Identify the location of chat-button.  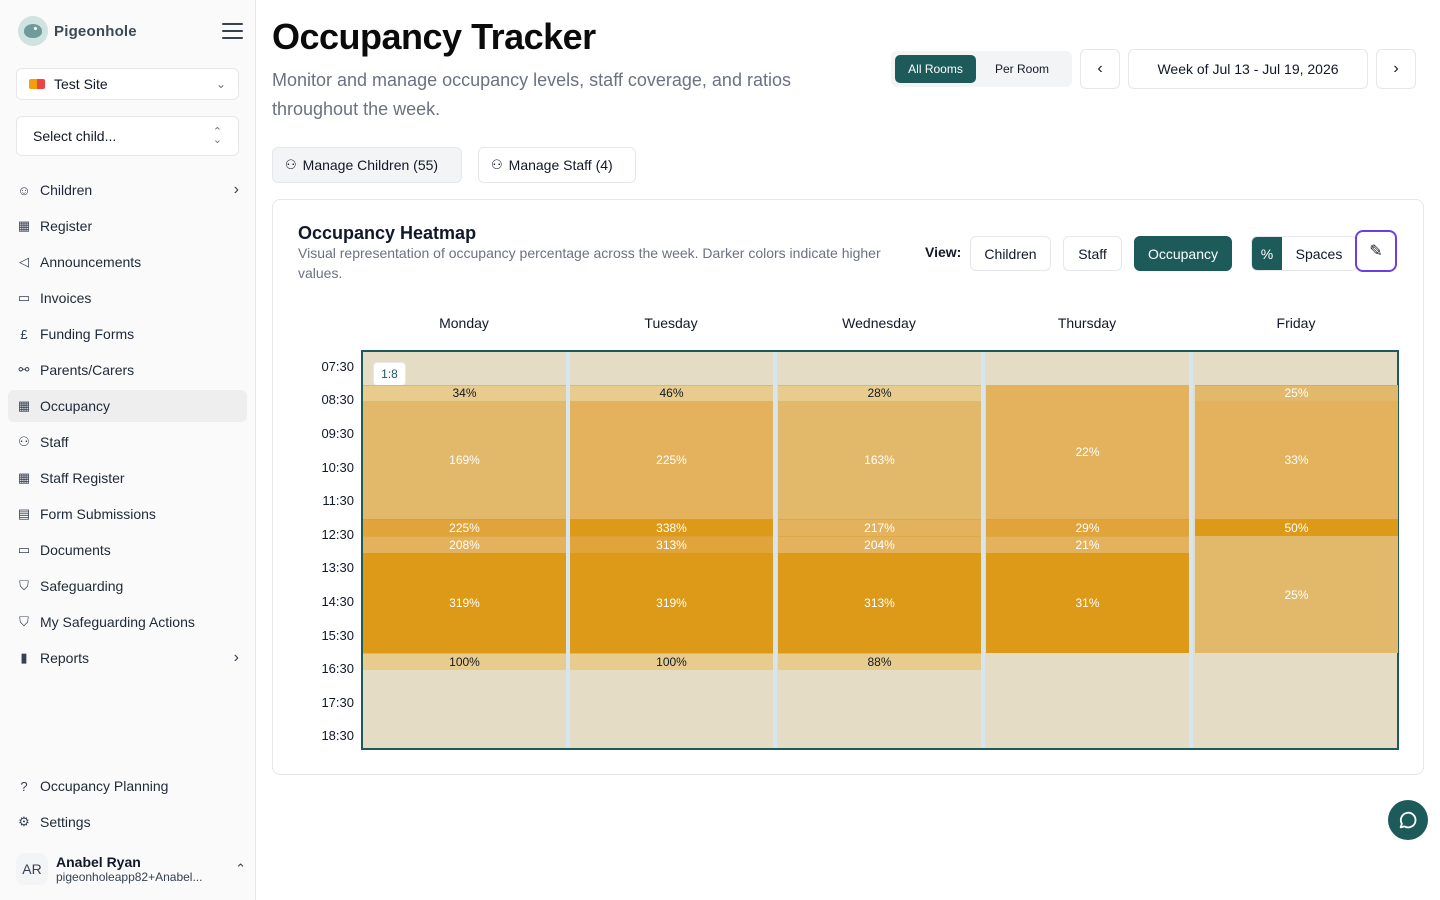
(1408, 820).